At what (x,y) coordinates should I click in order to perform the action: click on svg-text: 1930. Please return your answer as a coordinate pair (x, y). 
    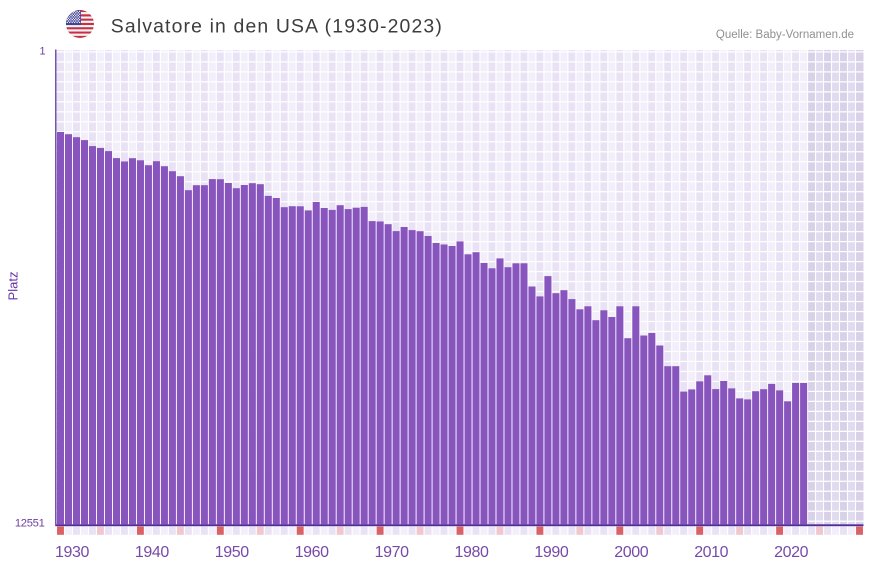
    Looking at the image, I should click on (72, 552).